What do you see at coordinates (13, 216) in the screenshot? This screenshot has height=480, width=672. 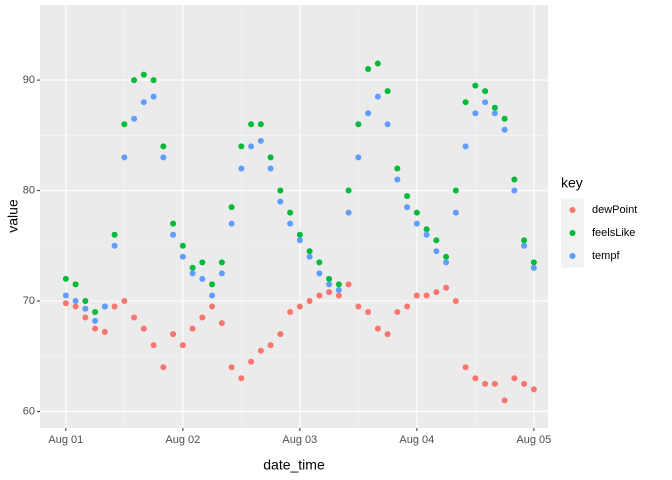 I see `y-axis-title: value` at bounding box center [13, 216].